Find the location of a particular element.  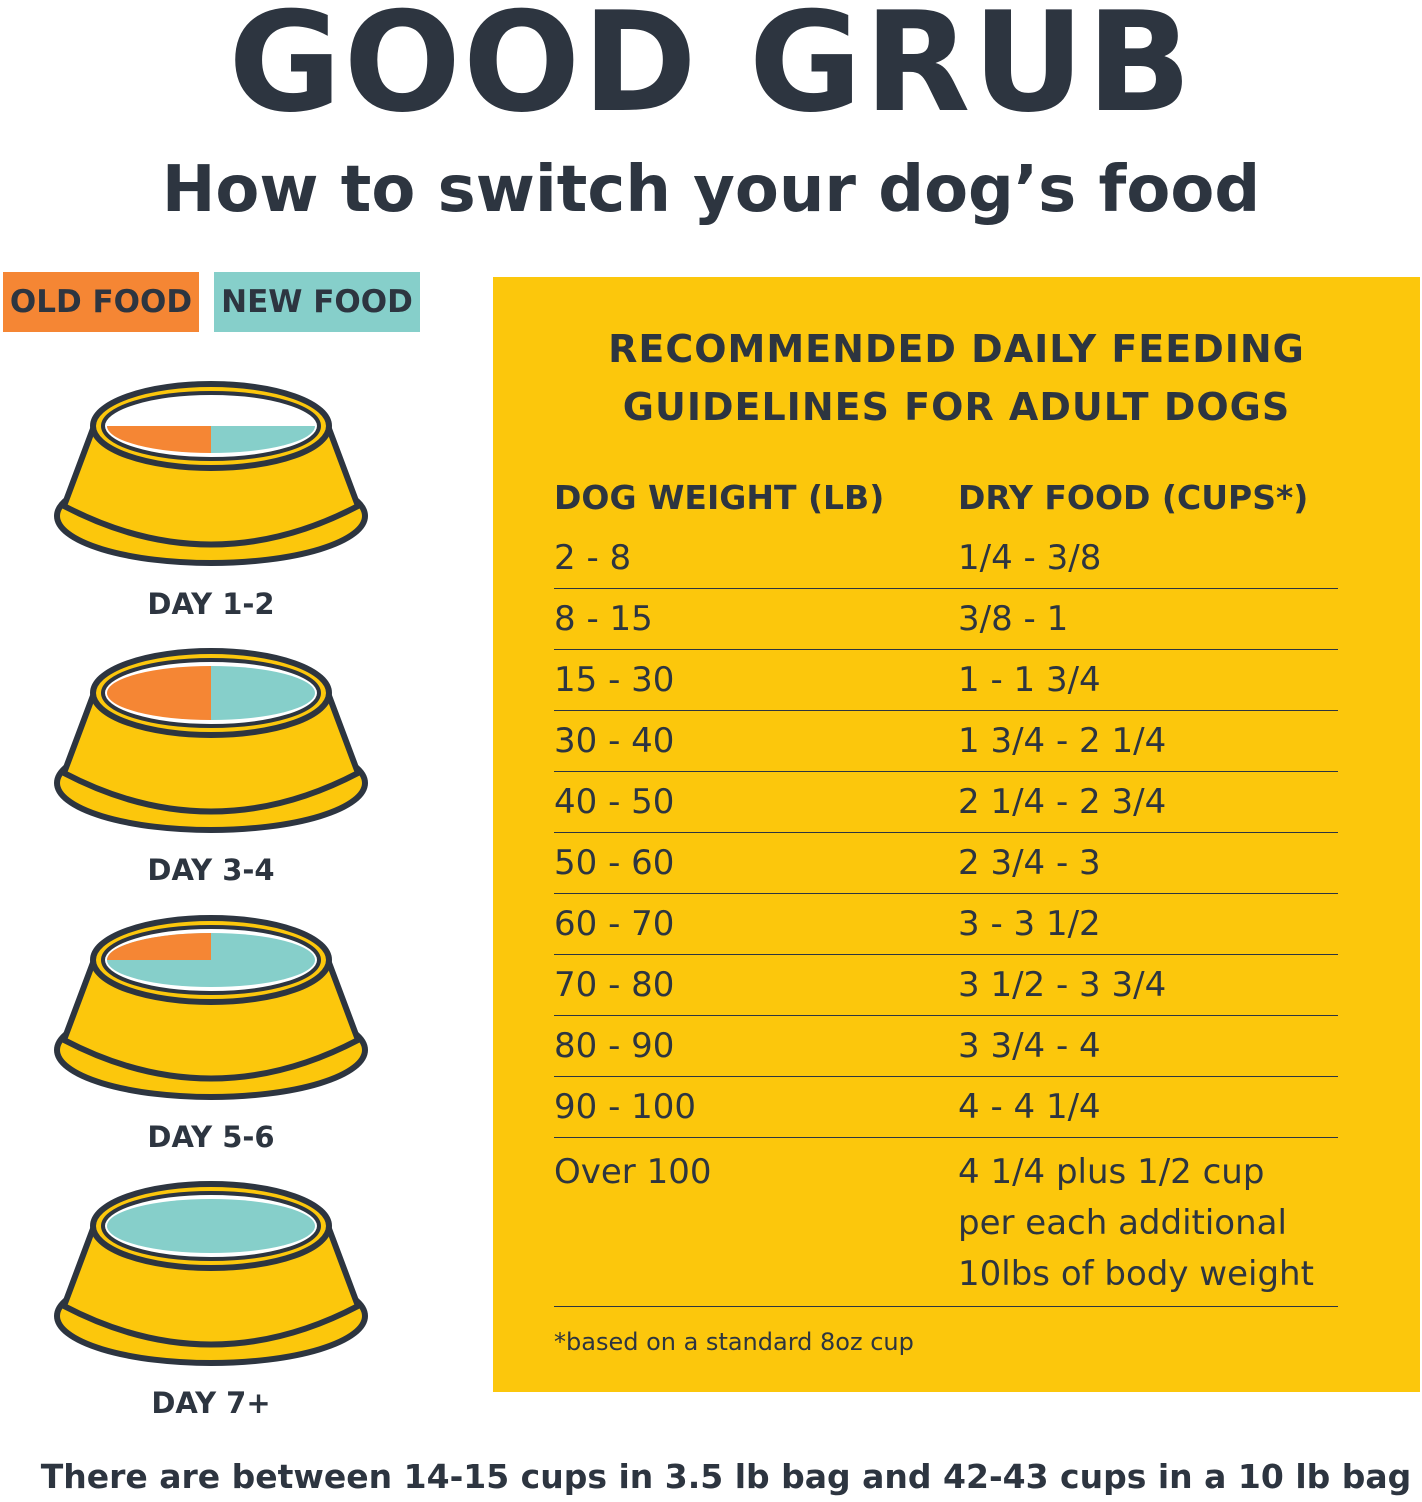

column-header-weight: DOG WEIGHT (LB) is located at coordinates (719, 497).